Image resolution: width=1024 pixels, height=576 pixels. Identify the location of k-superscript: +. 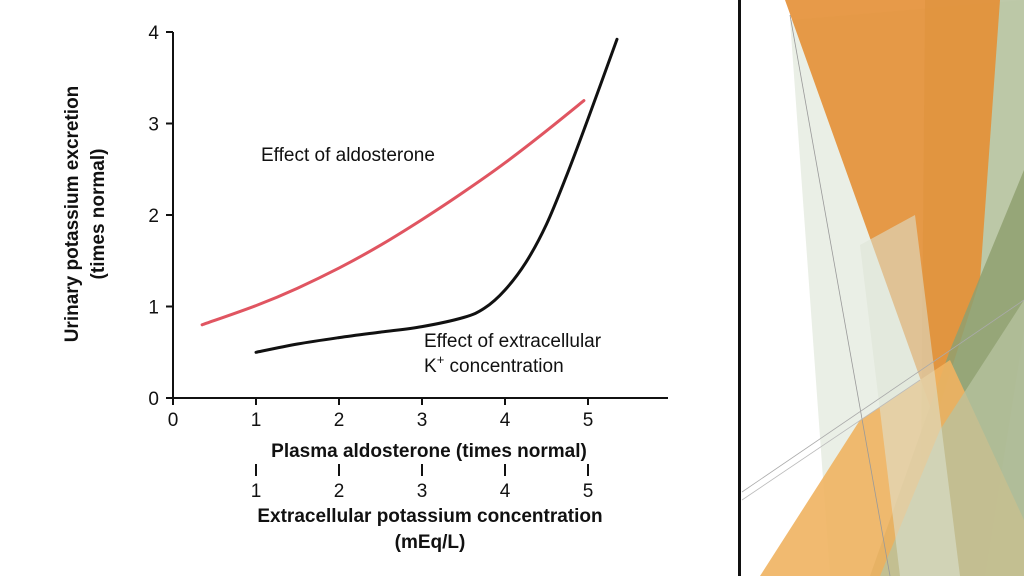
(441, 359).